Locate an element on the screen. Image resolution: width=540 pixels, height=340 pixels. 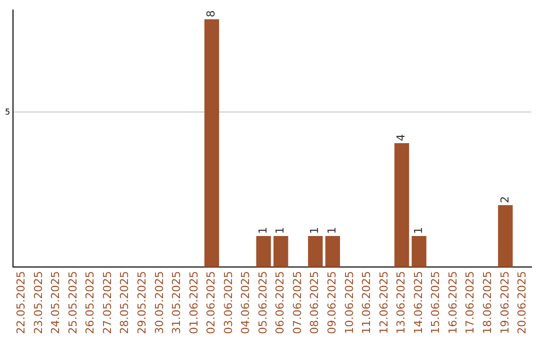
x-tick-label: 19.06.2025 is located at coordinates (505, 302).